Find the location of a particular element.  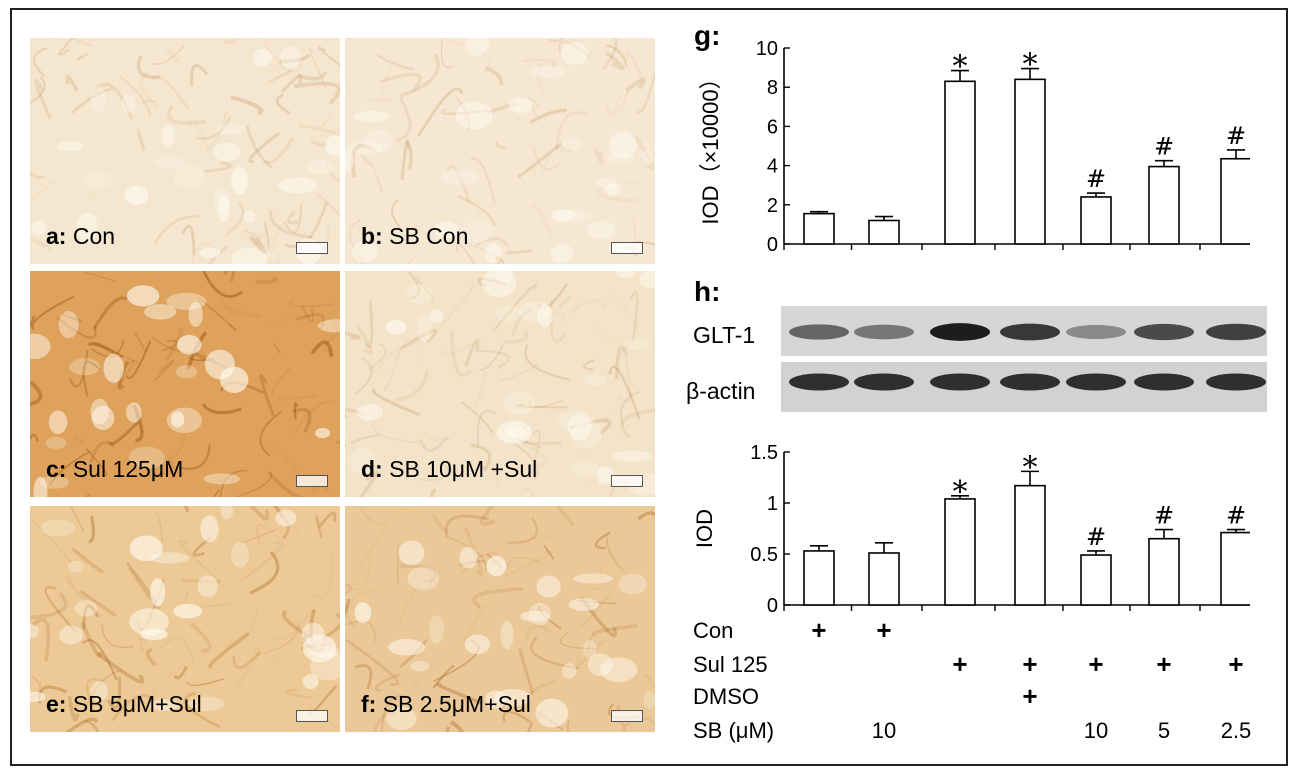

condition-row-label: DMSO is located at coordinates (726, 696).